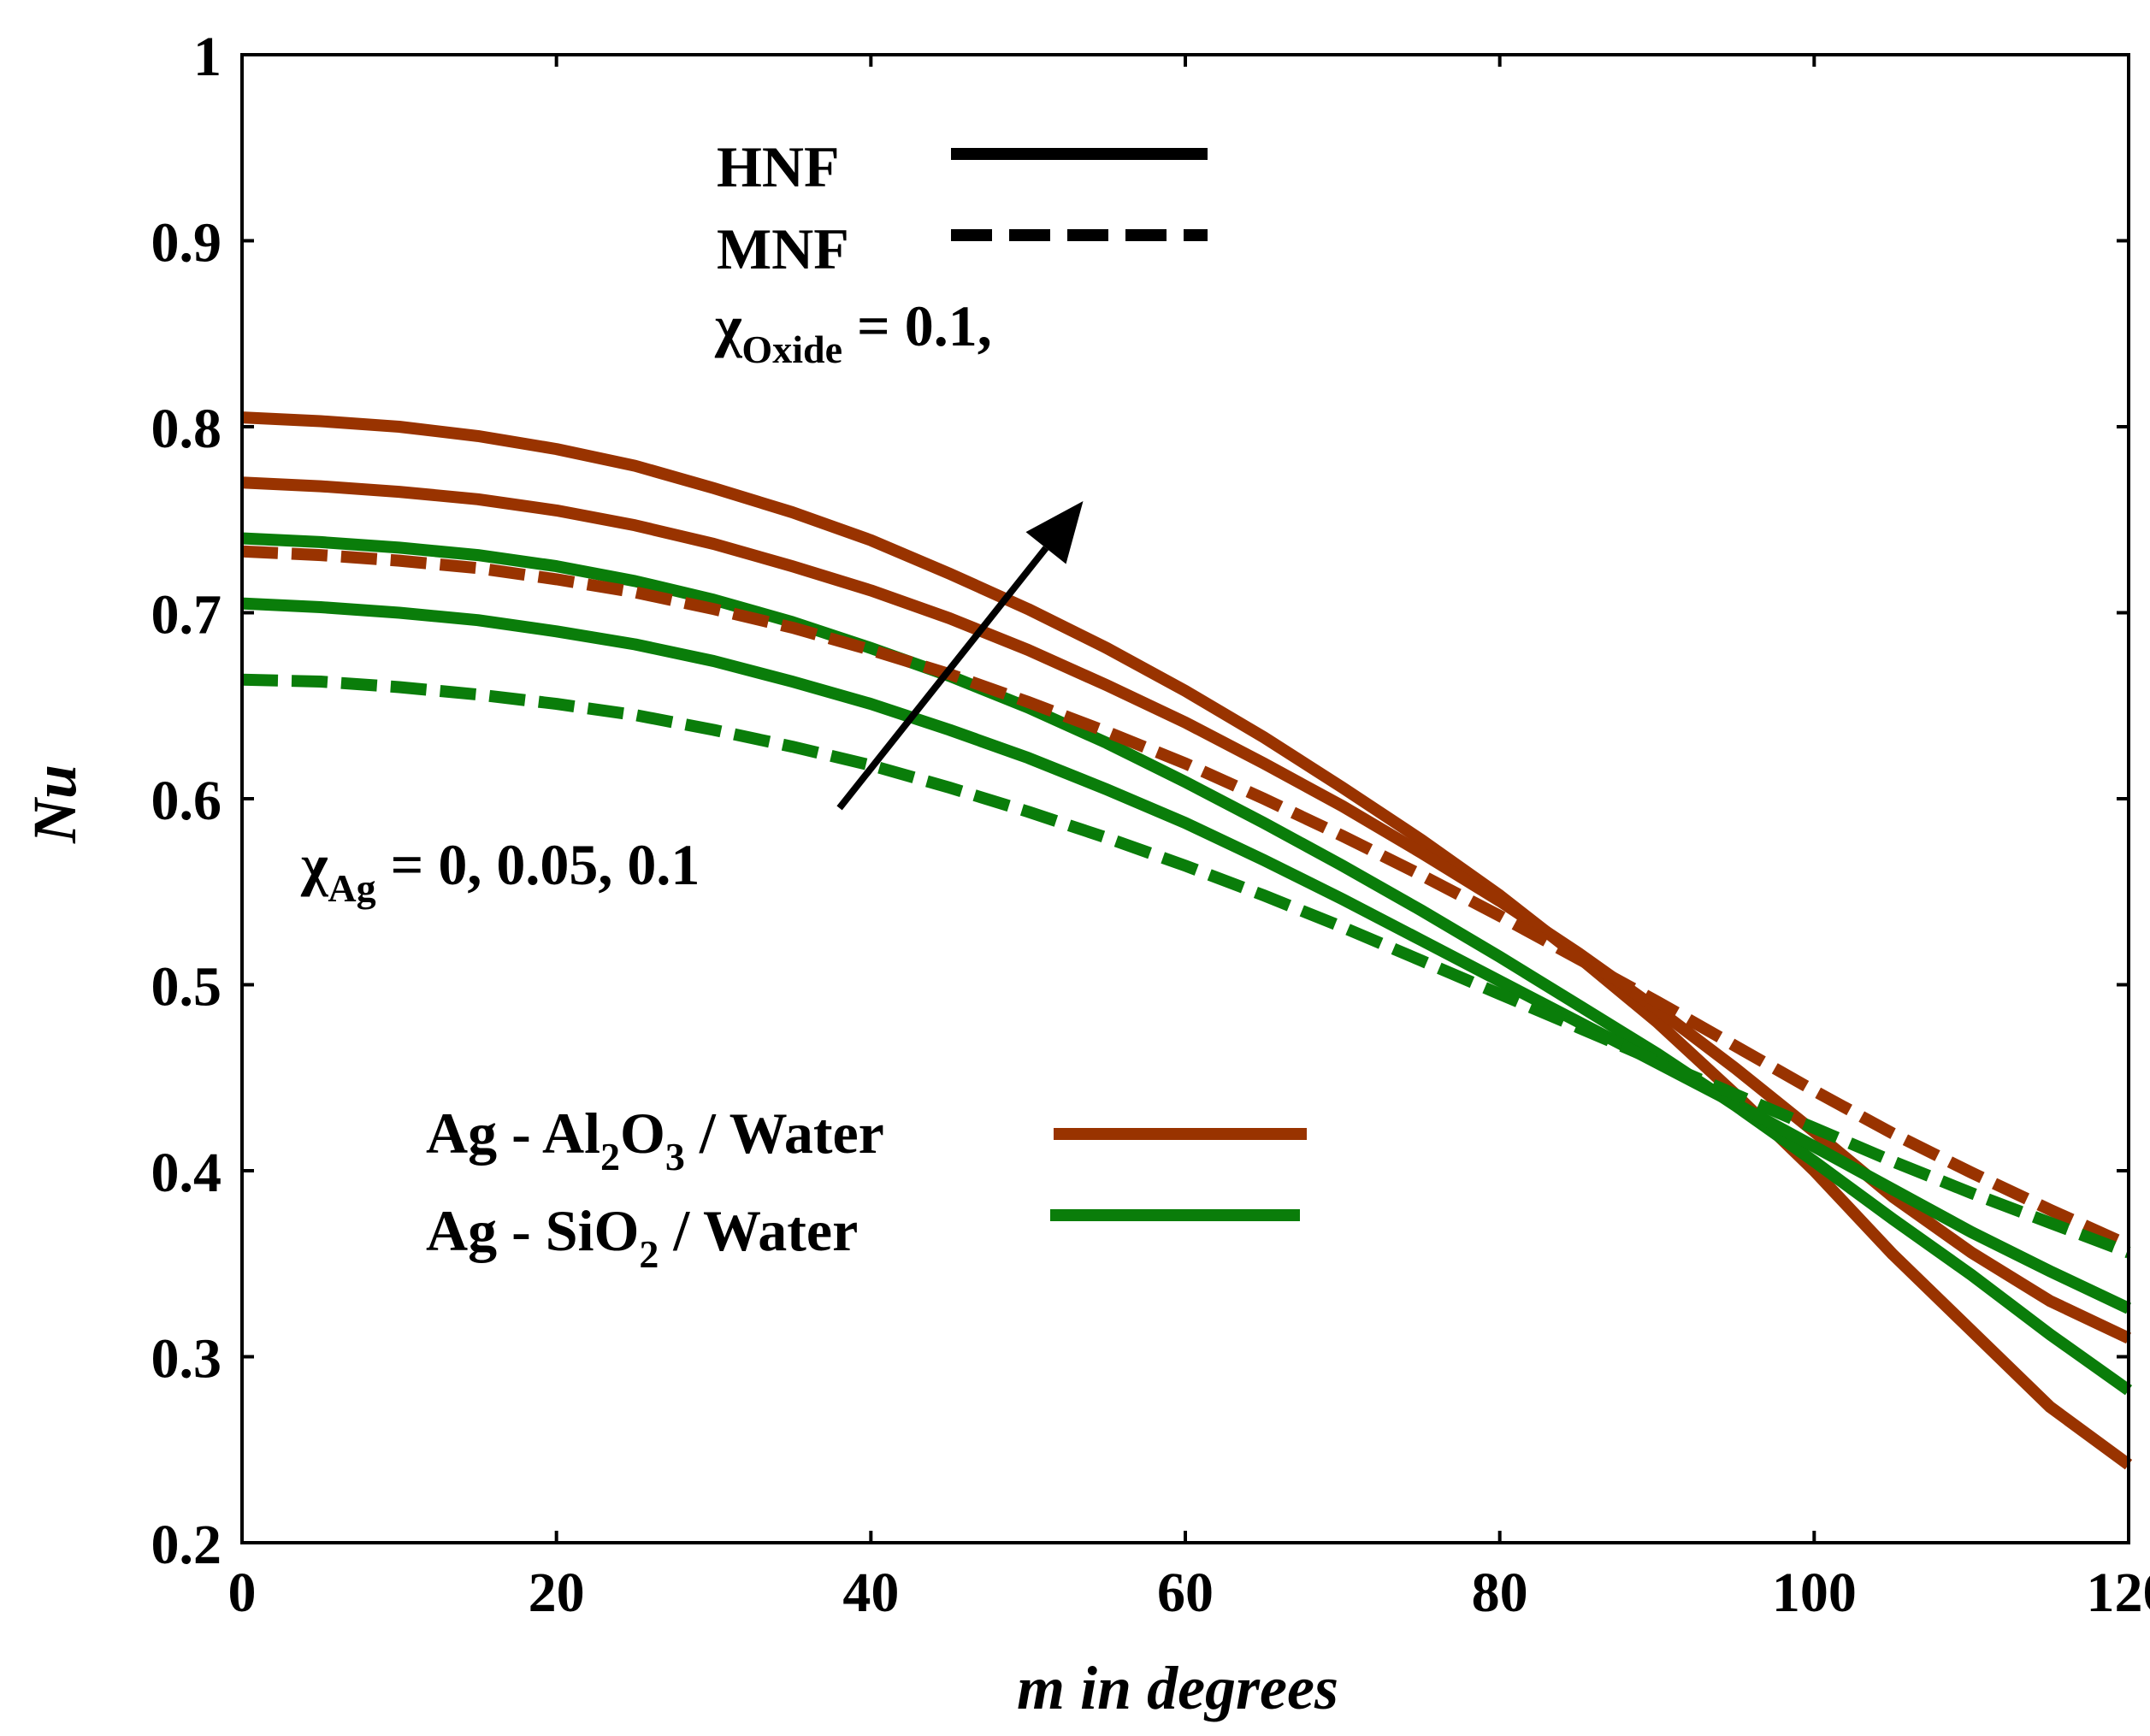 The image size is (2150, 1736). Describe the element at coordinates (942, 679) in the screenshot. I see `annotation-arrow-line` at that location.